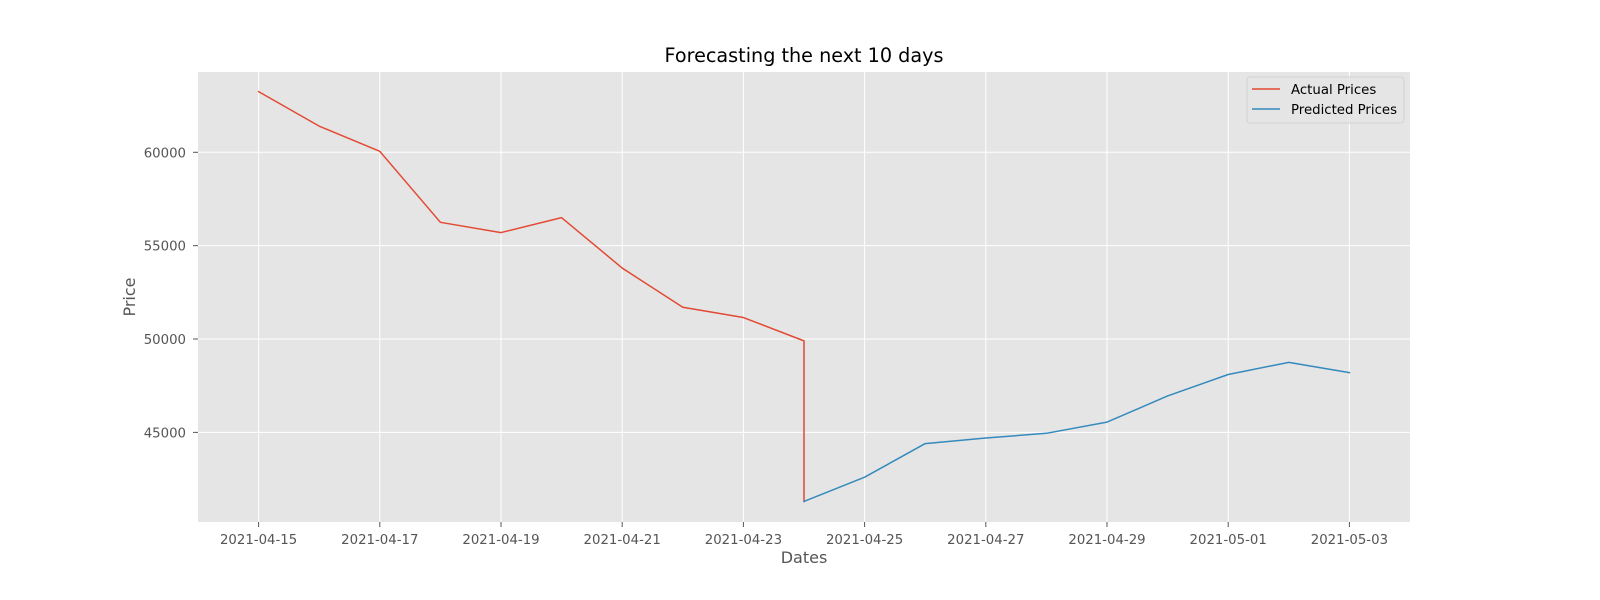 The width and height of the screenshot is (1600, 600). I want to click on x-tick-label: 2021-04-23, so click(743, 540).